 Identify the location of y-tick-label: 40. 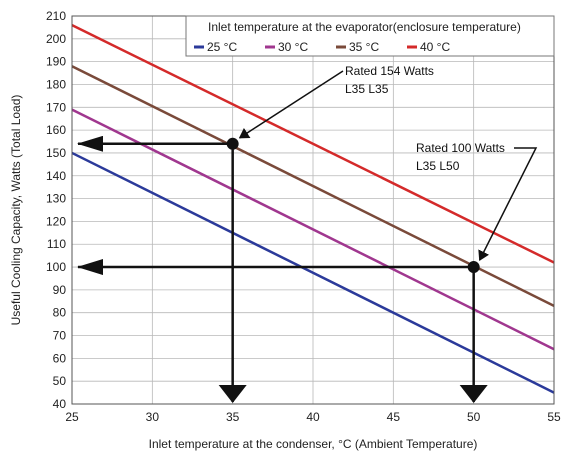
(60, 404).